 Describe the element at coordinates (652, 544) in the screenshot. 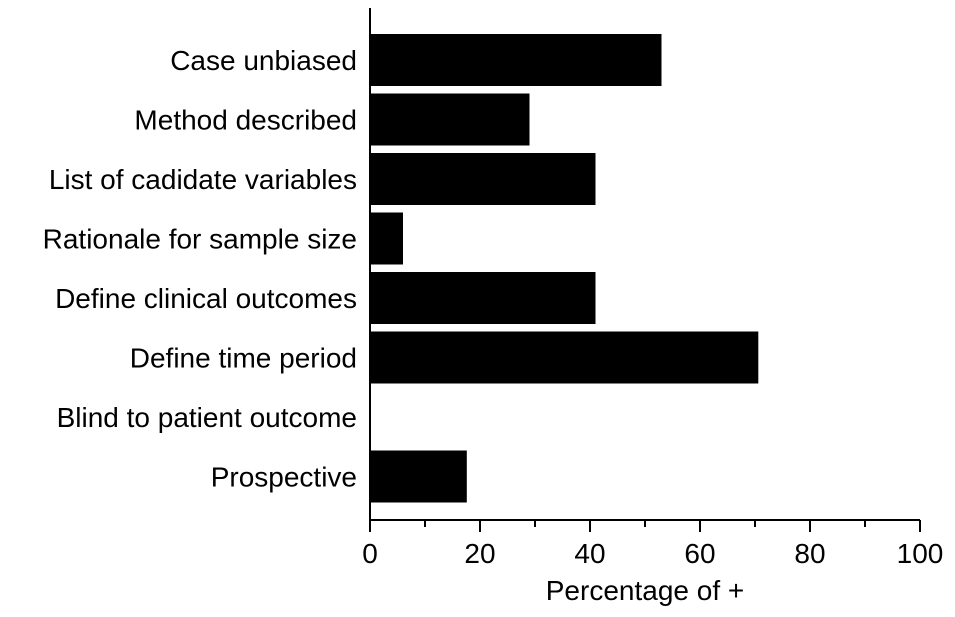

I see `x-ticks-group: 0 20 40 60 80 100` at that location.